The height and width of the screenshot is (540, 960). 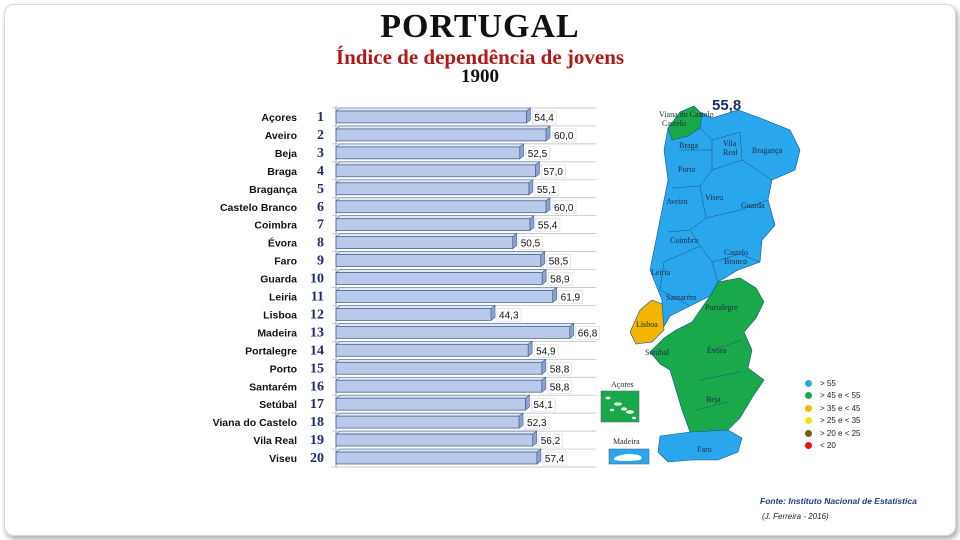 I want to click on value-label: 58,9, so click(x=560, y=280).